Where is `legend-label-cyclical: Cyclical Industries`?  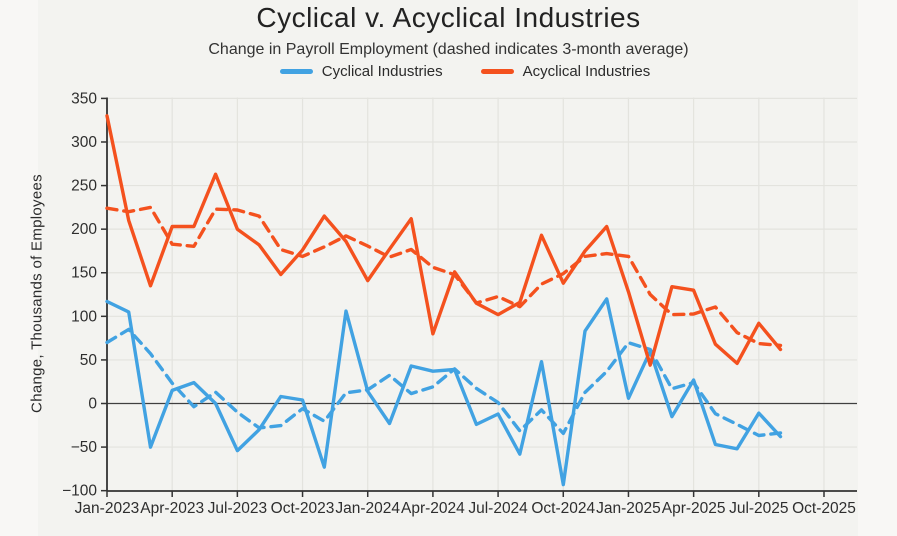 legend-label-cyclical: Cyclical Industries is located at coordinates (382, 71).